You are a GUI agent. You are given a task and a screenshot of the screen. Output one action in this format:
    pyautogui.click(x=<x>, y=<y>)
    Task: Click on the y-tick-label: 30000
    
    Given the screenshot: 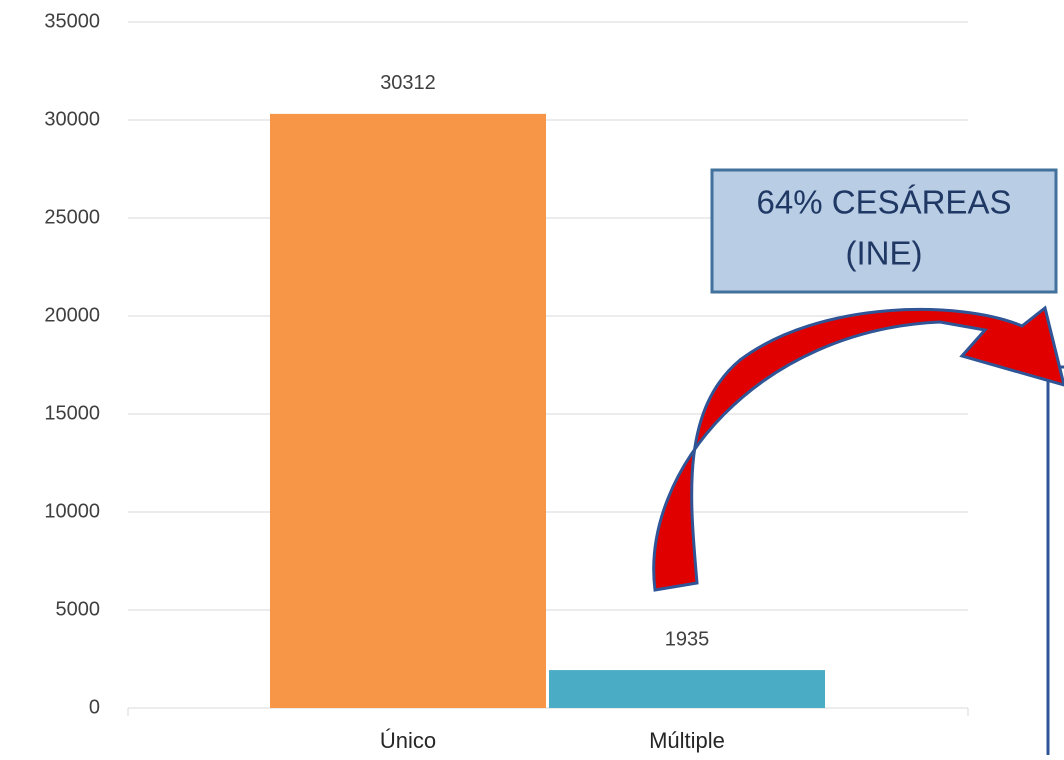 What is the action you would take?
    pyautogui.click(x=72, y=119)
    